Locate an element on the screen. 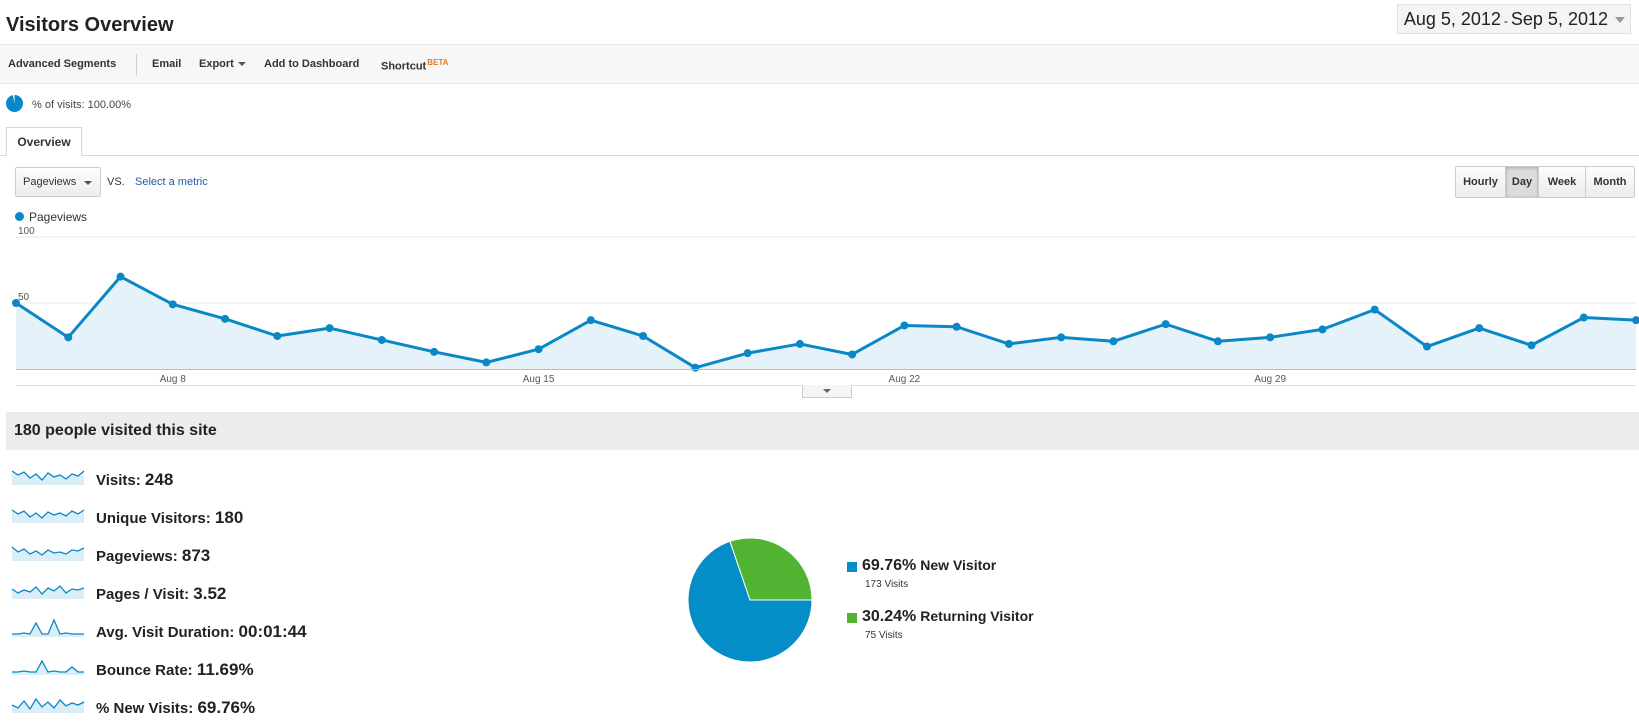 The width and height of the screenshot is (1639, 722). x-tick-label: Aug 22 is located at coordinates (905, 379).